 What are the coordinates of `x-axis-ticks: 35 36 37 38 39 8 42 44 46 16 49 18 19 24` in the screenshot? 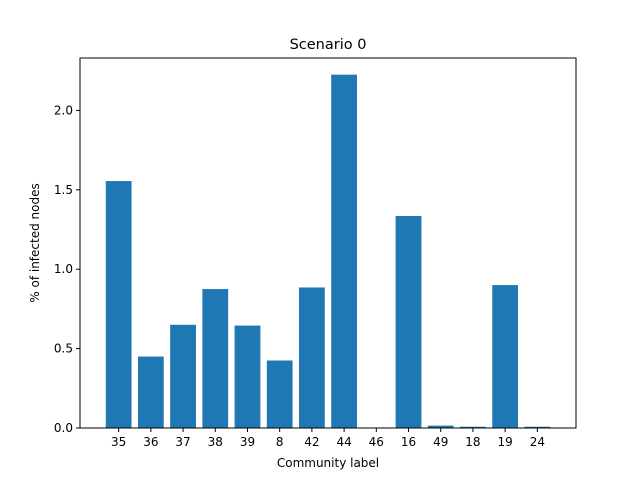 It's located at (328, 438).